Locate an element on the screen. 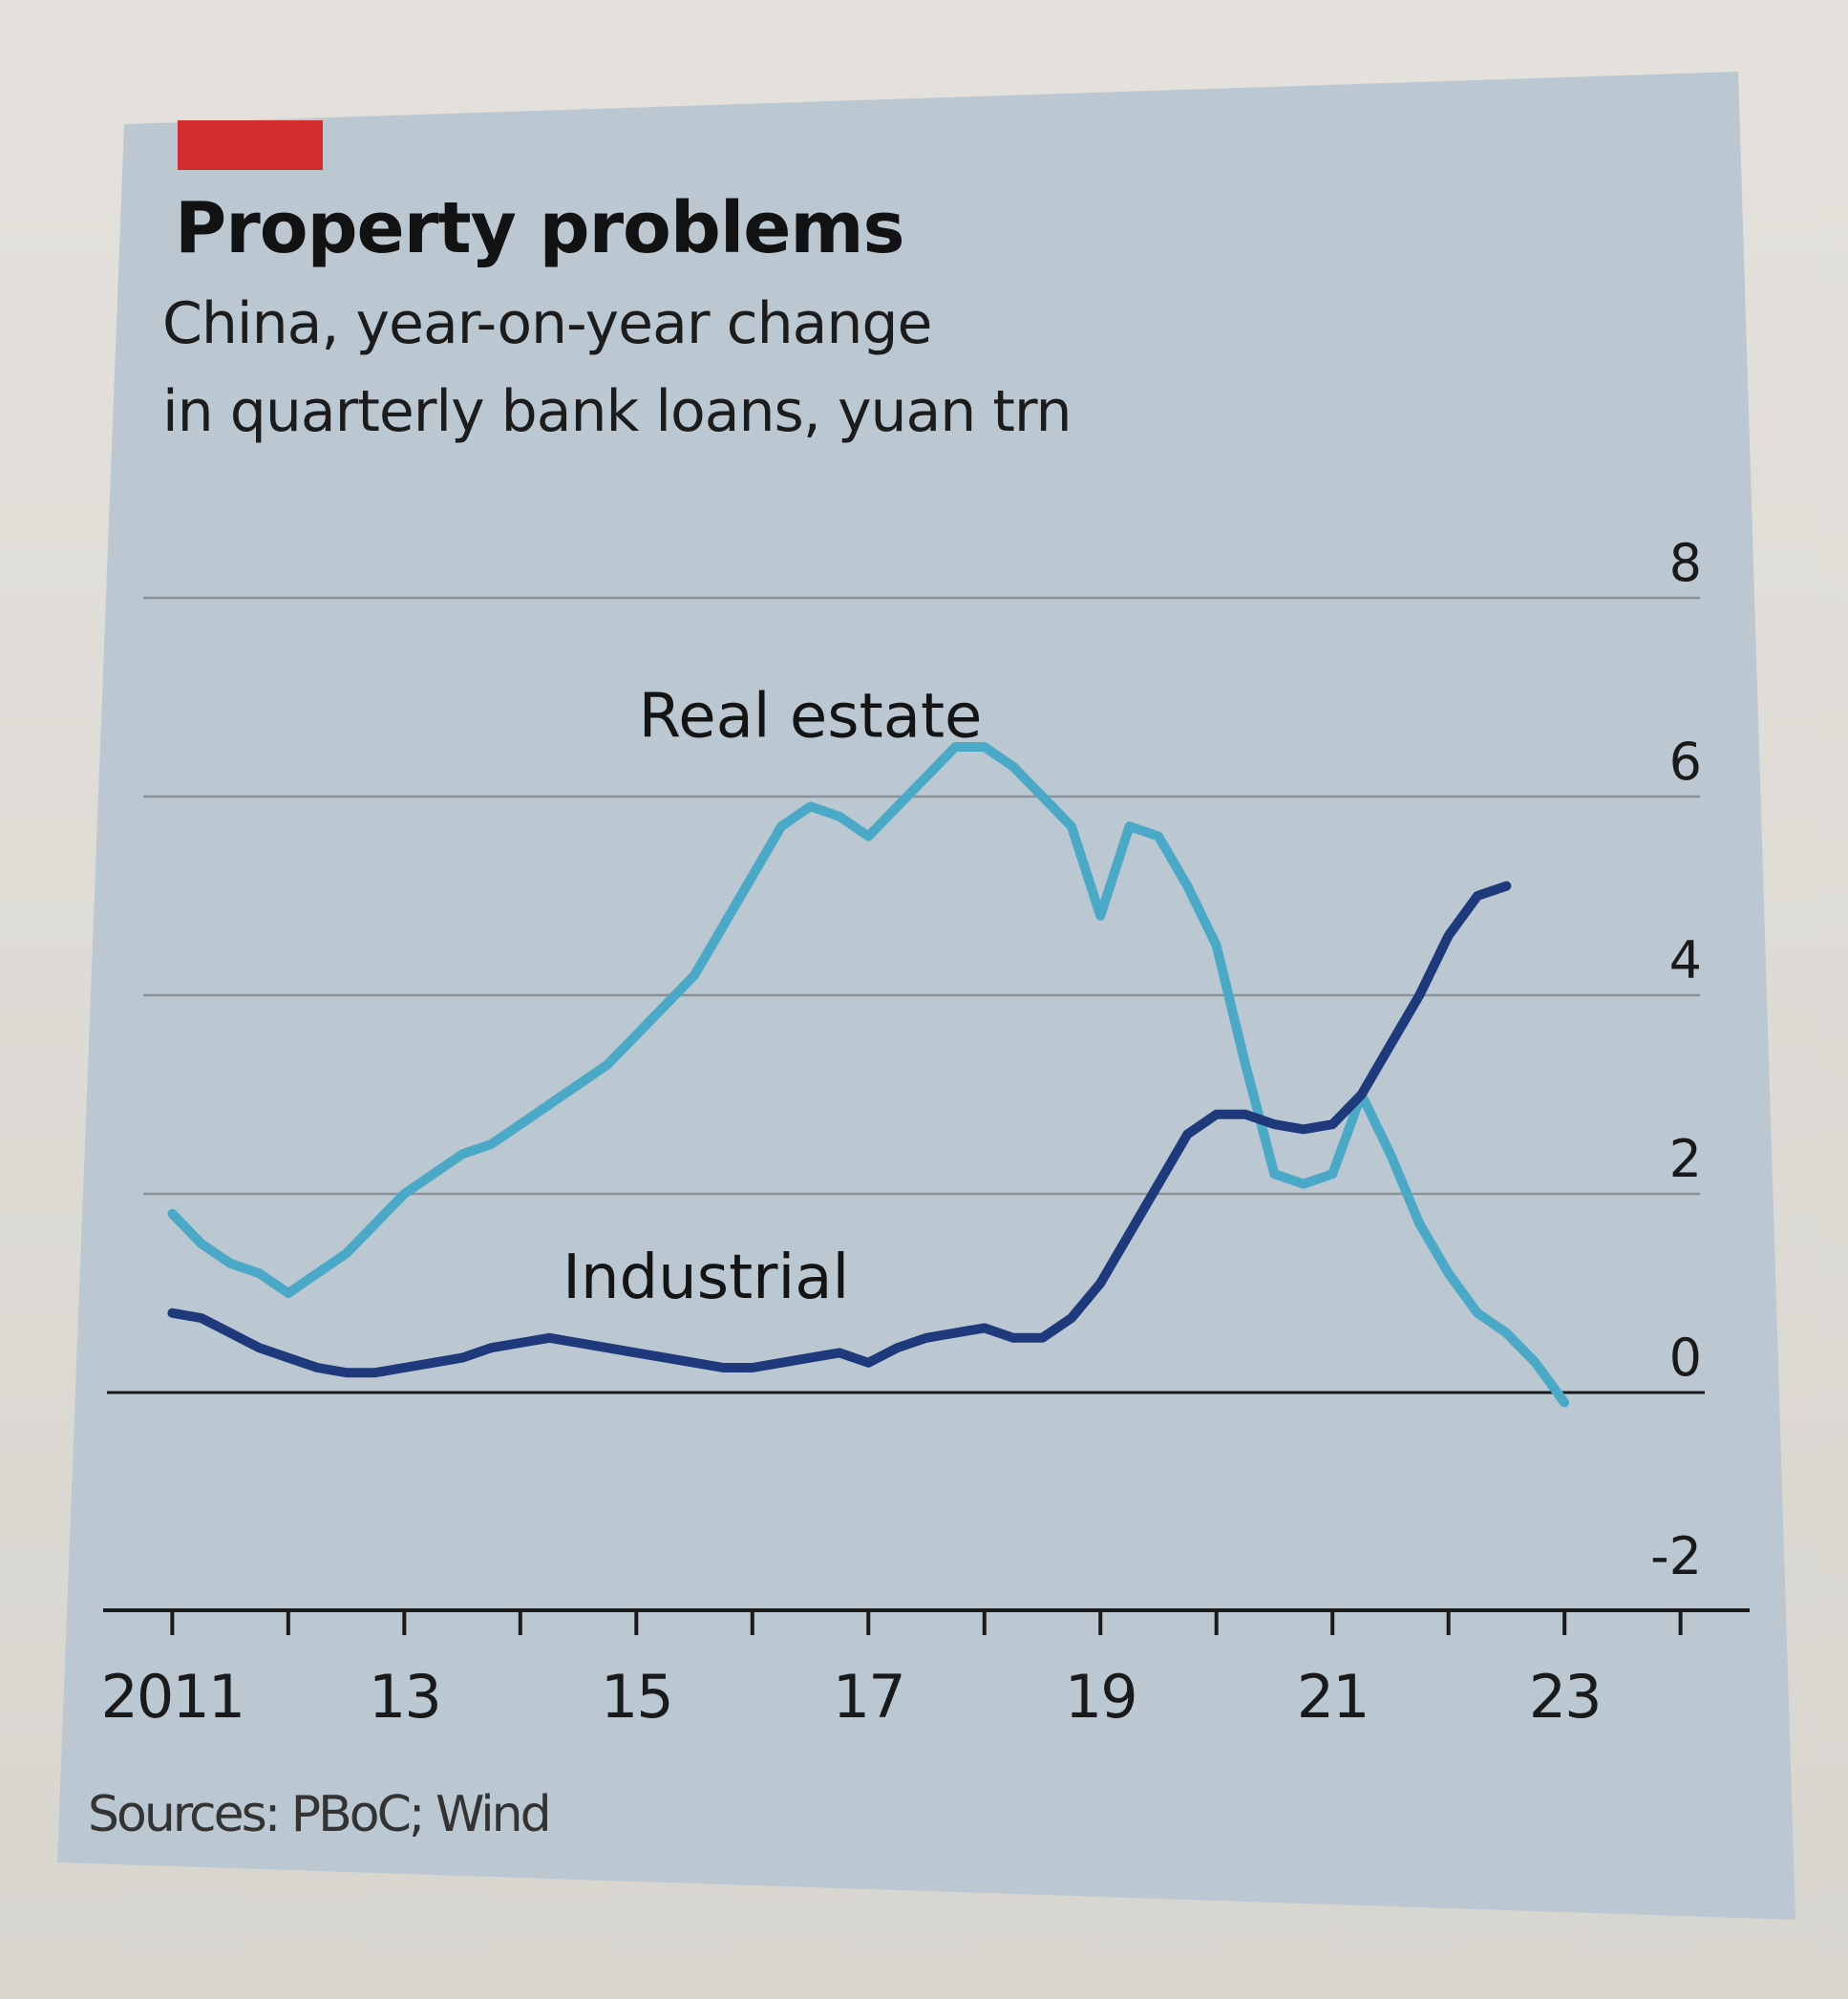 The width and height of the screenshot is (1848, 1999). x-tick-label: 23 is located at coordinates (1565, 1697).